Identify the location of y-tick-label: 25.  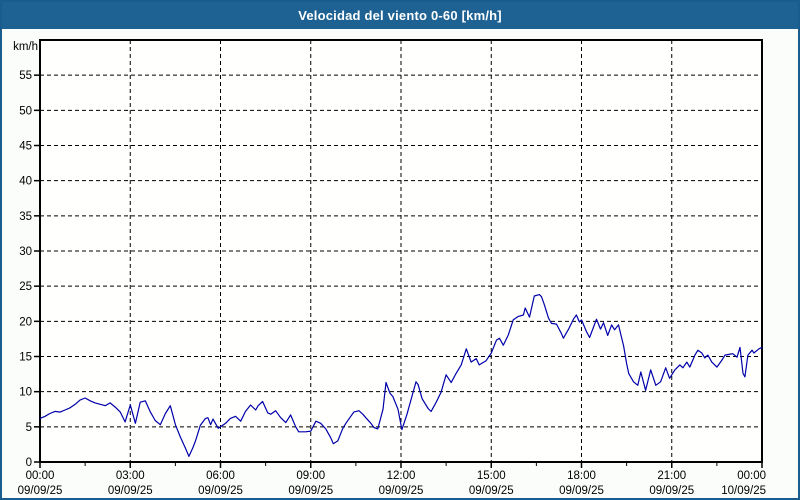
(25, 287).